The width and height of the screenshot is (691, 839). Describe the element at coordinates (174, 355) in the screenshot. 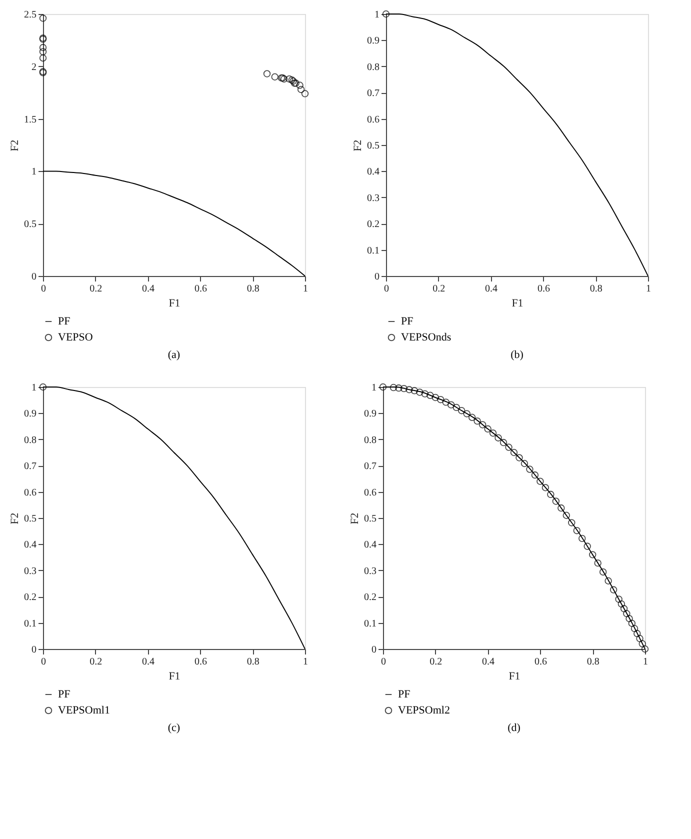

I see `text: (a)` at that location.